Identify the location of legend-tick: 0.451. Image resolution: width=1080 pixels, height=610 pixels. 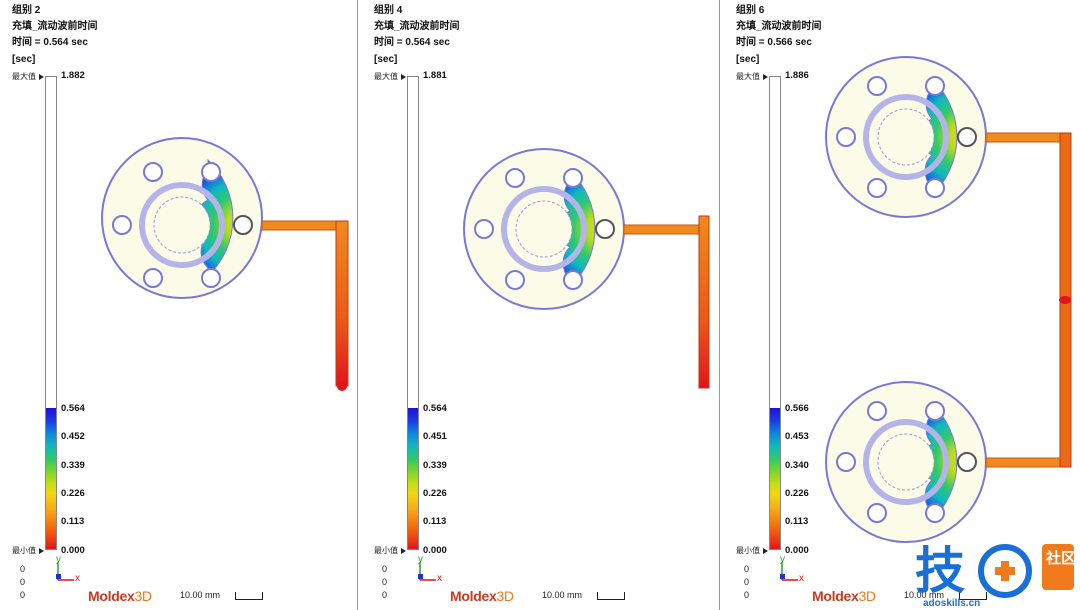
(435, 436).